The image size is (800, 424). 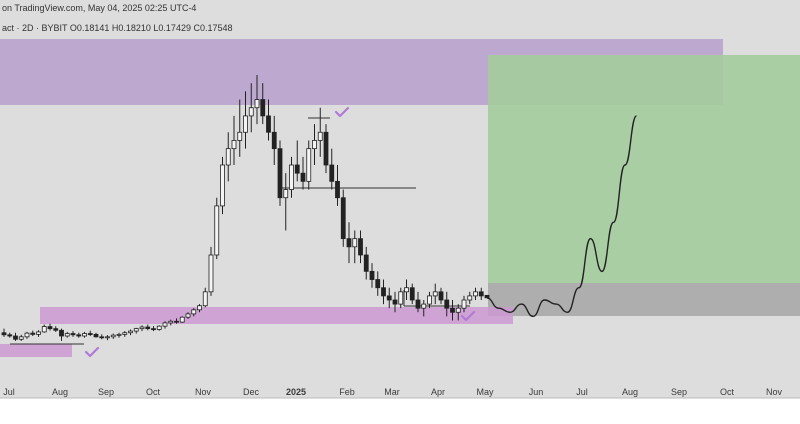 What do you see at coordinates (106, 392) in the screenshot?
I see `x-tick-label: Sep` at bounding box center [106, 392].